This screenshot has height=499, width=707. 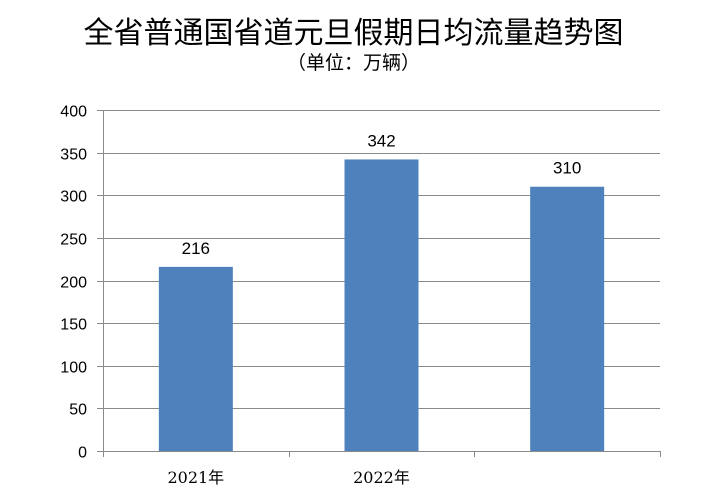 I want to click on x-tick-label: 2022年, so click(x=381, y=477).